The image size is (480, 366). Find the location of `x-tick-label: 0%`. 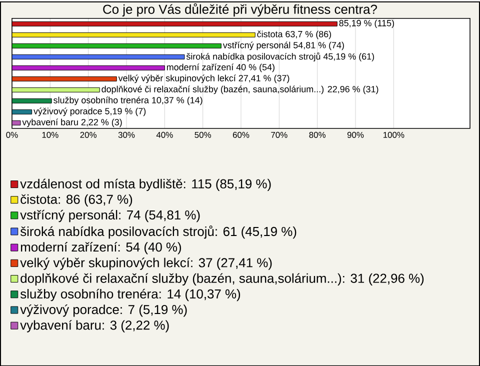

x-tick-label: 0% is located at coordinates (12, 135).